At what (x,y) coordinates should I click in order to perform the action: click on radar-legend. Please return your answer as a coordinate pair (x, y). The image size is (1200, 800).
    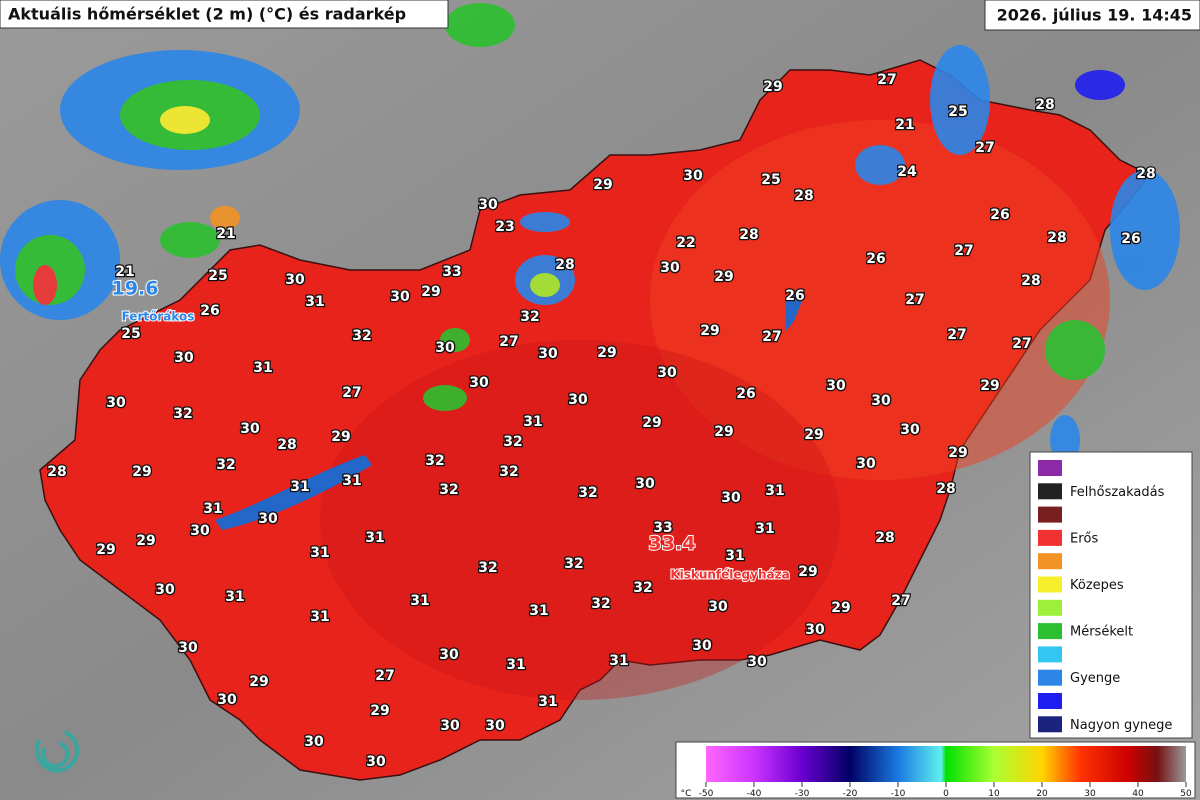
    Looking at the image, I should click on (1111, 595).